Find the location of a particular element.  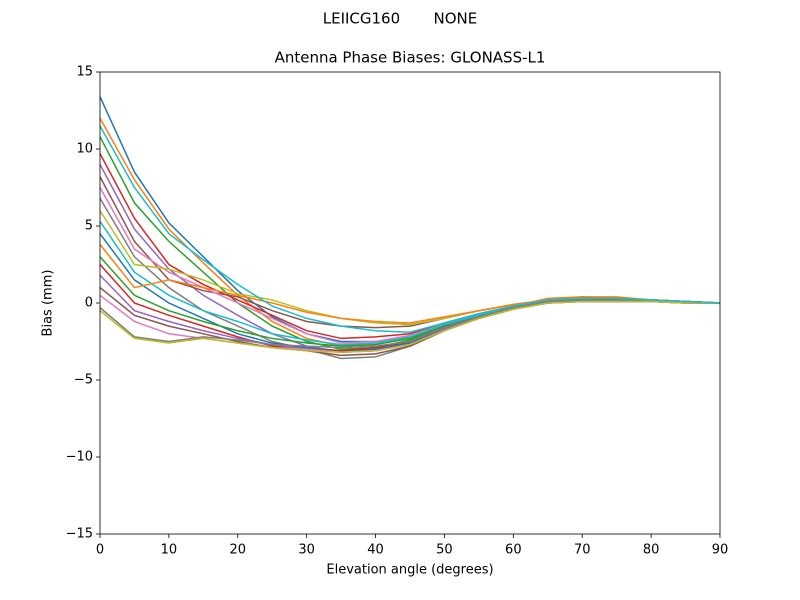

y-tick-label: 0 is located at coordinates (89, 303).